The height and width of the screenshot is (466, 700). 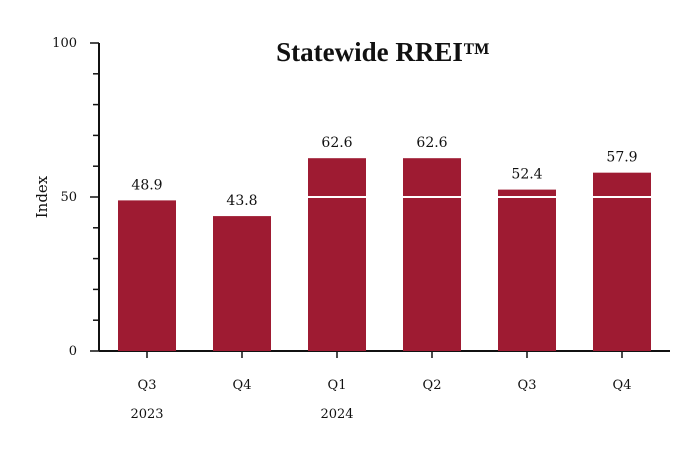 I want to click on data-label: 48.9, so click(x=146, y=185).